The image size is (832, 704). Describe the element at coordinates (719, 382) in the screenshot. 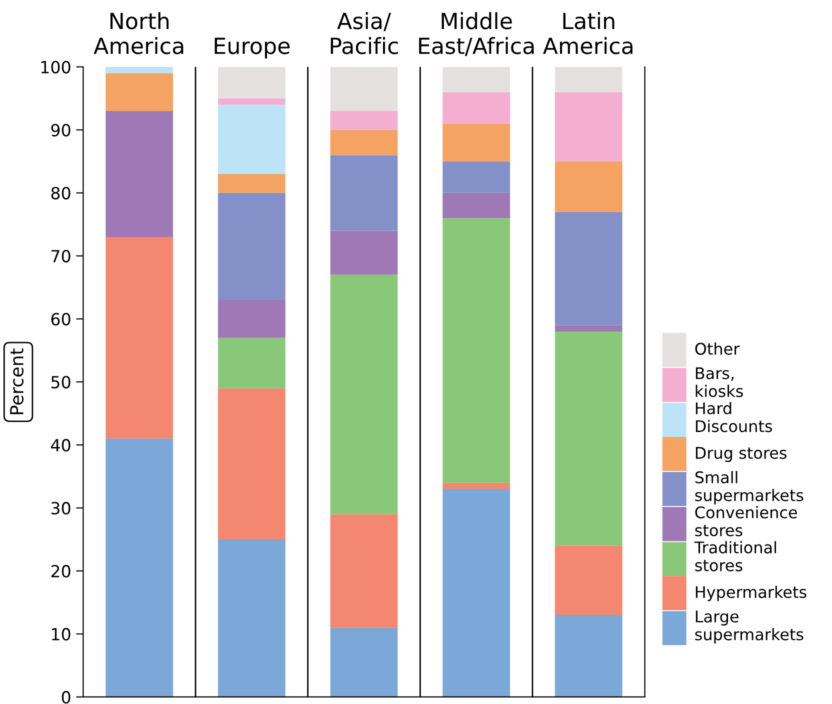

I see `legend-label: Bars, kiosks` at that location.